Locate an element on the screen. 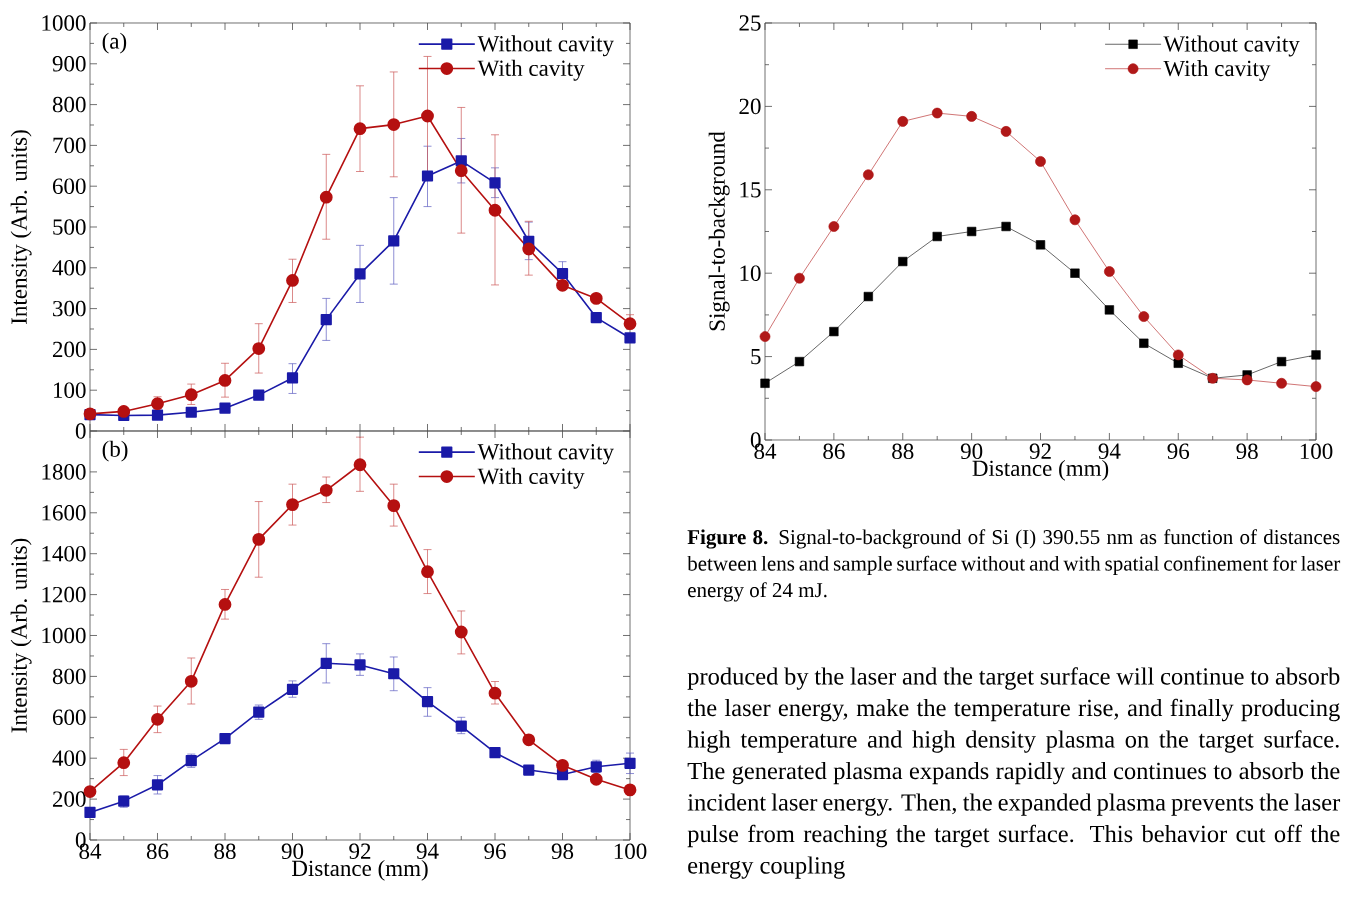 This screenshot has height=897, width=1346. y-tick-label: 300 is located at coordinates (69, 308).